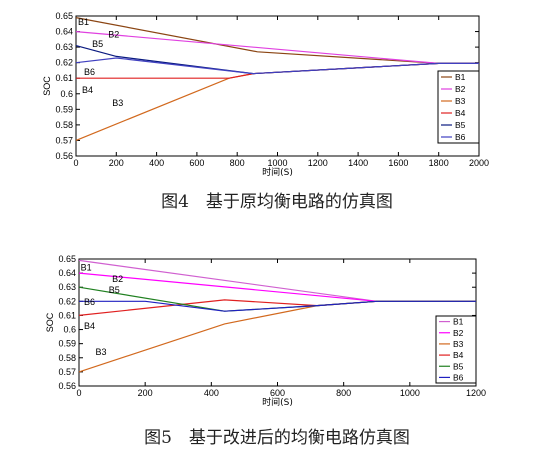 The width and height of the screenshot is (554, 466). Describe the element at coordinates (398, 163) in the screenshot. I see `x-tick-label: 1600` at that location.